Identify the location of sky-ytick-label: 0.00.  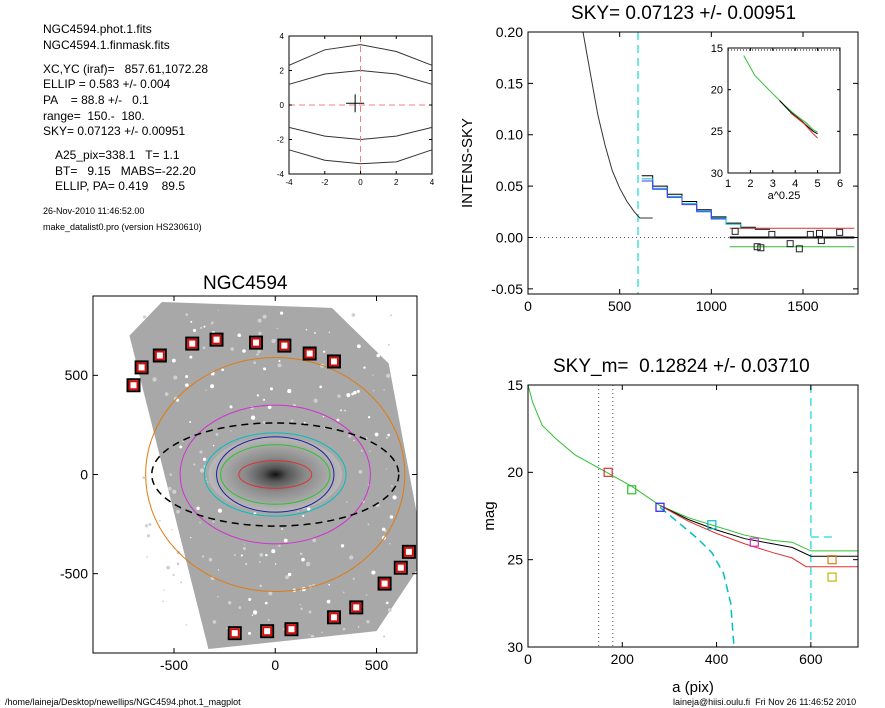
(509, 237).